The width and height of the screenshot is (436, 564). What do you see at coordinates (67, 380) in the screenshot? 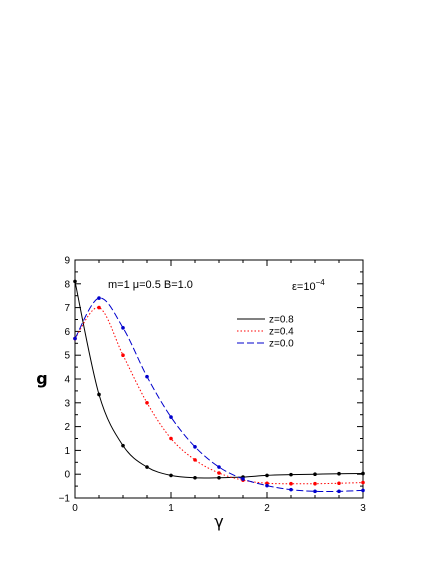
I see `y-tick-label: 4` at bounding box center [67, 380].